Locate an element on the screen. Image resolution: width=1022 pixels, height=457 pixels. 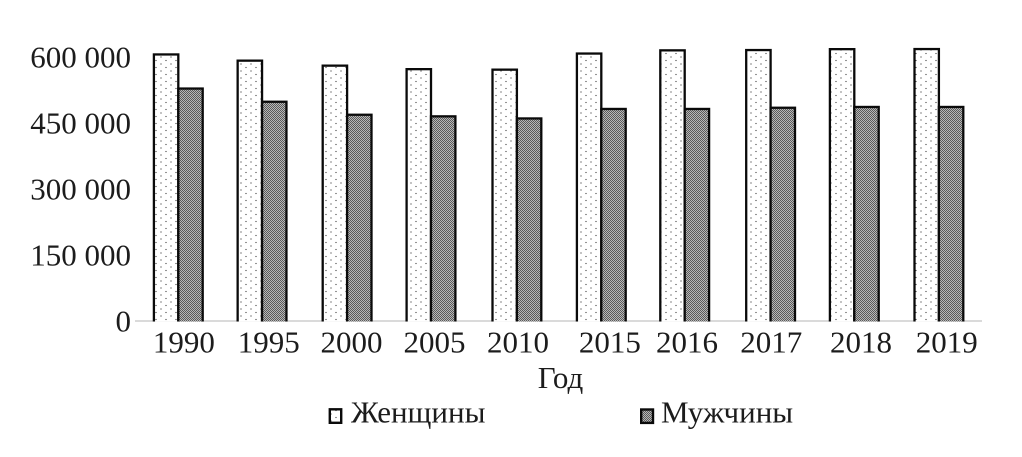
svg-text: 2019 is located at coordinates (947, 342).